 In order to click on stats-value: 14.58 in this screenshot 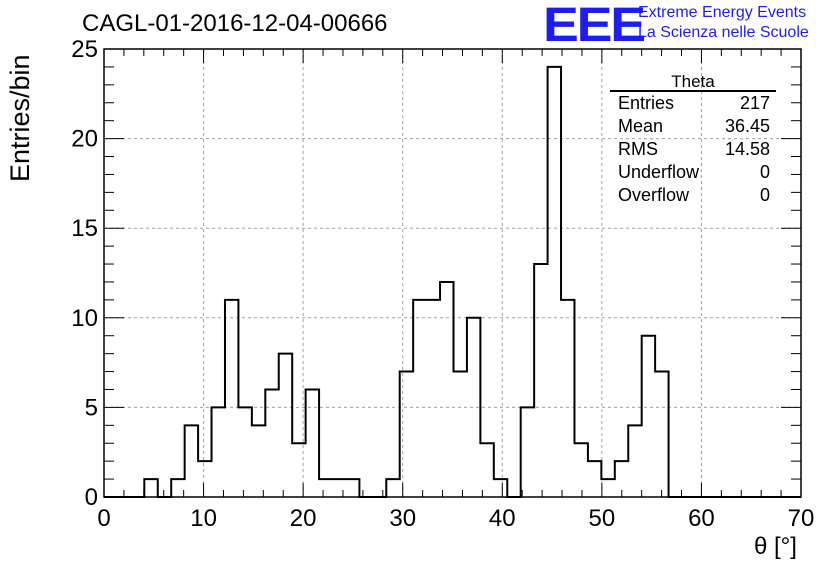, I will do `click(747, 149)`.